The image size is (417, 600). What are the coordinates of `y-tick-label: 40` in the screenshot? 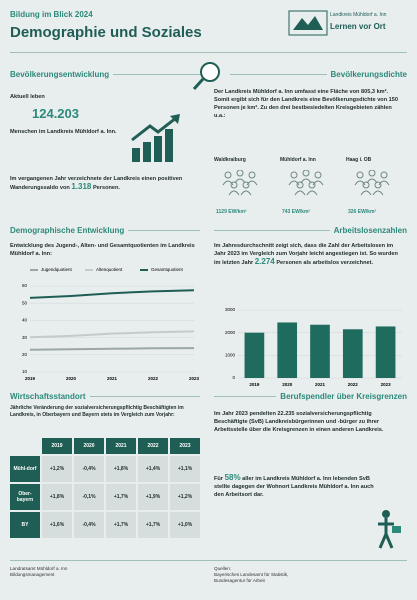 It's located at (25, 320).